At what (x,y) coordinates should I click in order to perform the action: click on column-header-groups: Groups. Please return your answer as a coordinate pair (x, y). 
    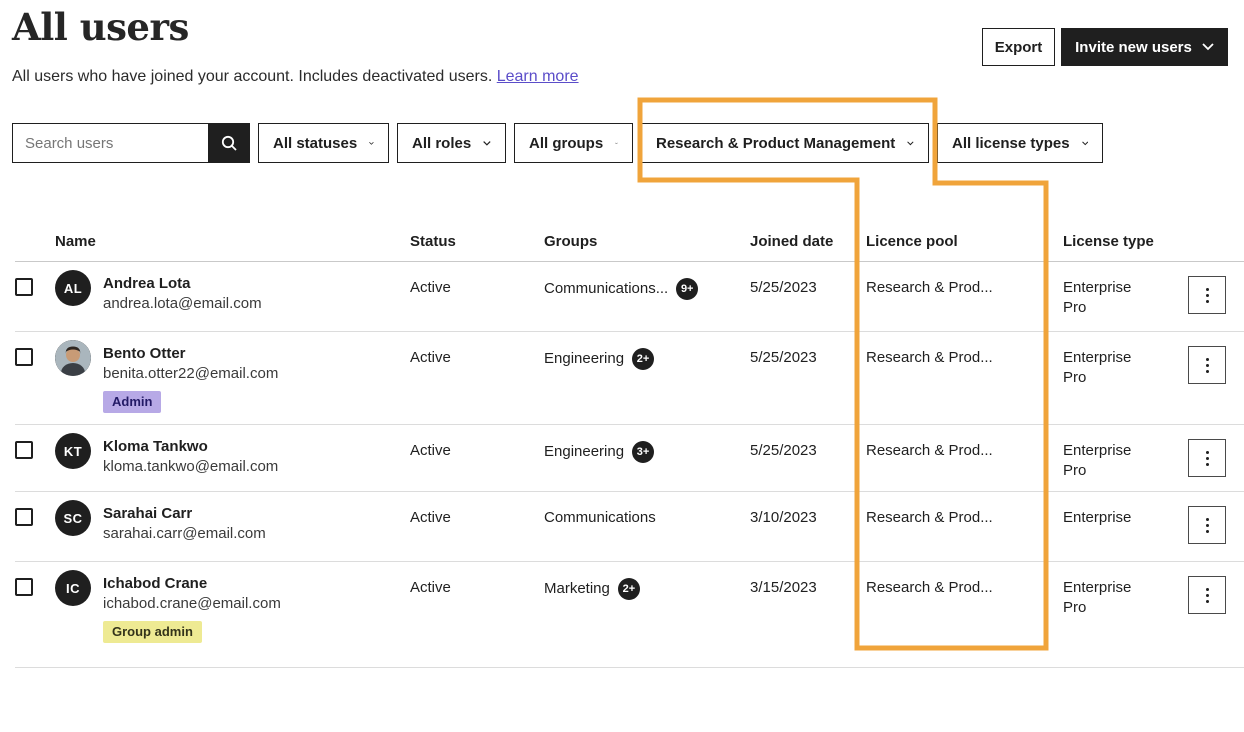
    Looking at the image, I should click on (571, 241).